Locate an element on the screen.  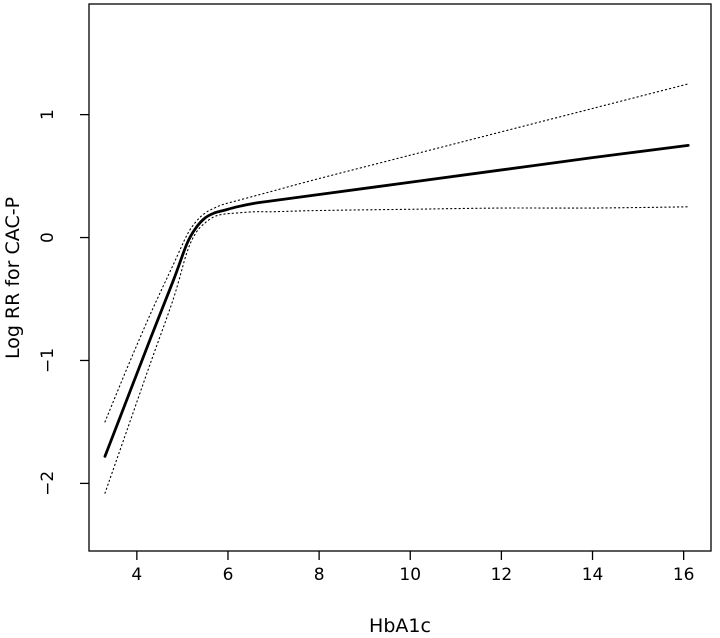
x-axis-title: HbA1c is located at coordinates (400, 626).